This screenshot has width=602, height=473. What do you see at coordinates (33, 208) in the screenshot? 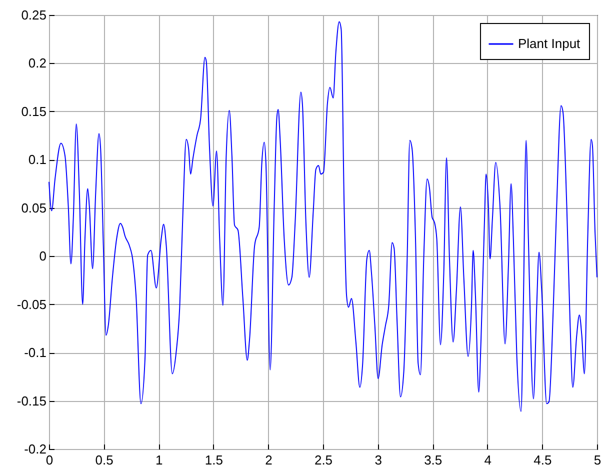
I see `y-tick-label: 0.05` at bounding box center [33, 208].